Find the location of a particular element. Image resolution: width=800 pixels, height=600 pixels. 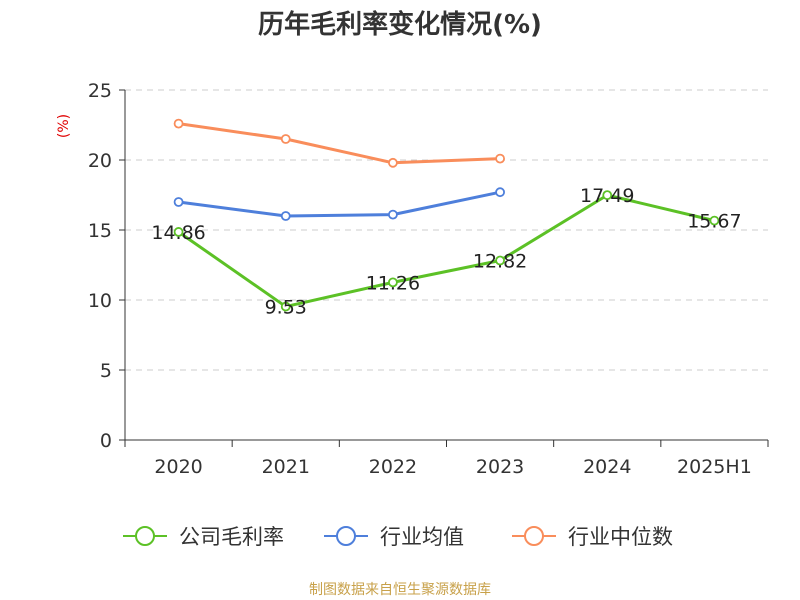

data-source-note: 制图数据来自恒生聚源数据库 is located at coordinates (400, 590).